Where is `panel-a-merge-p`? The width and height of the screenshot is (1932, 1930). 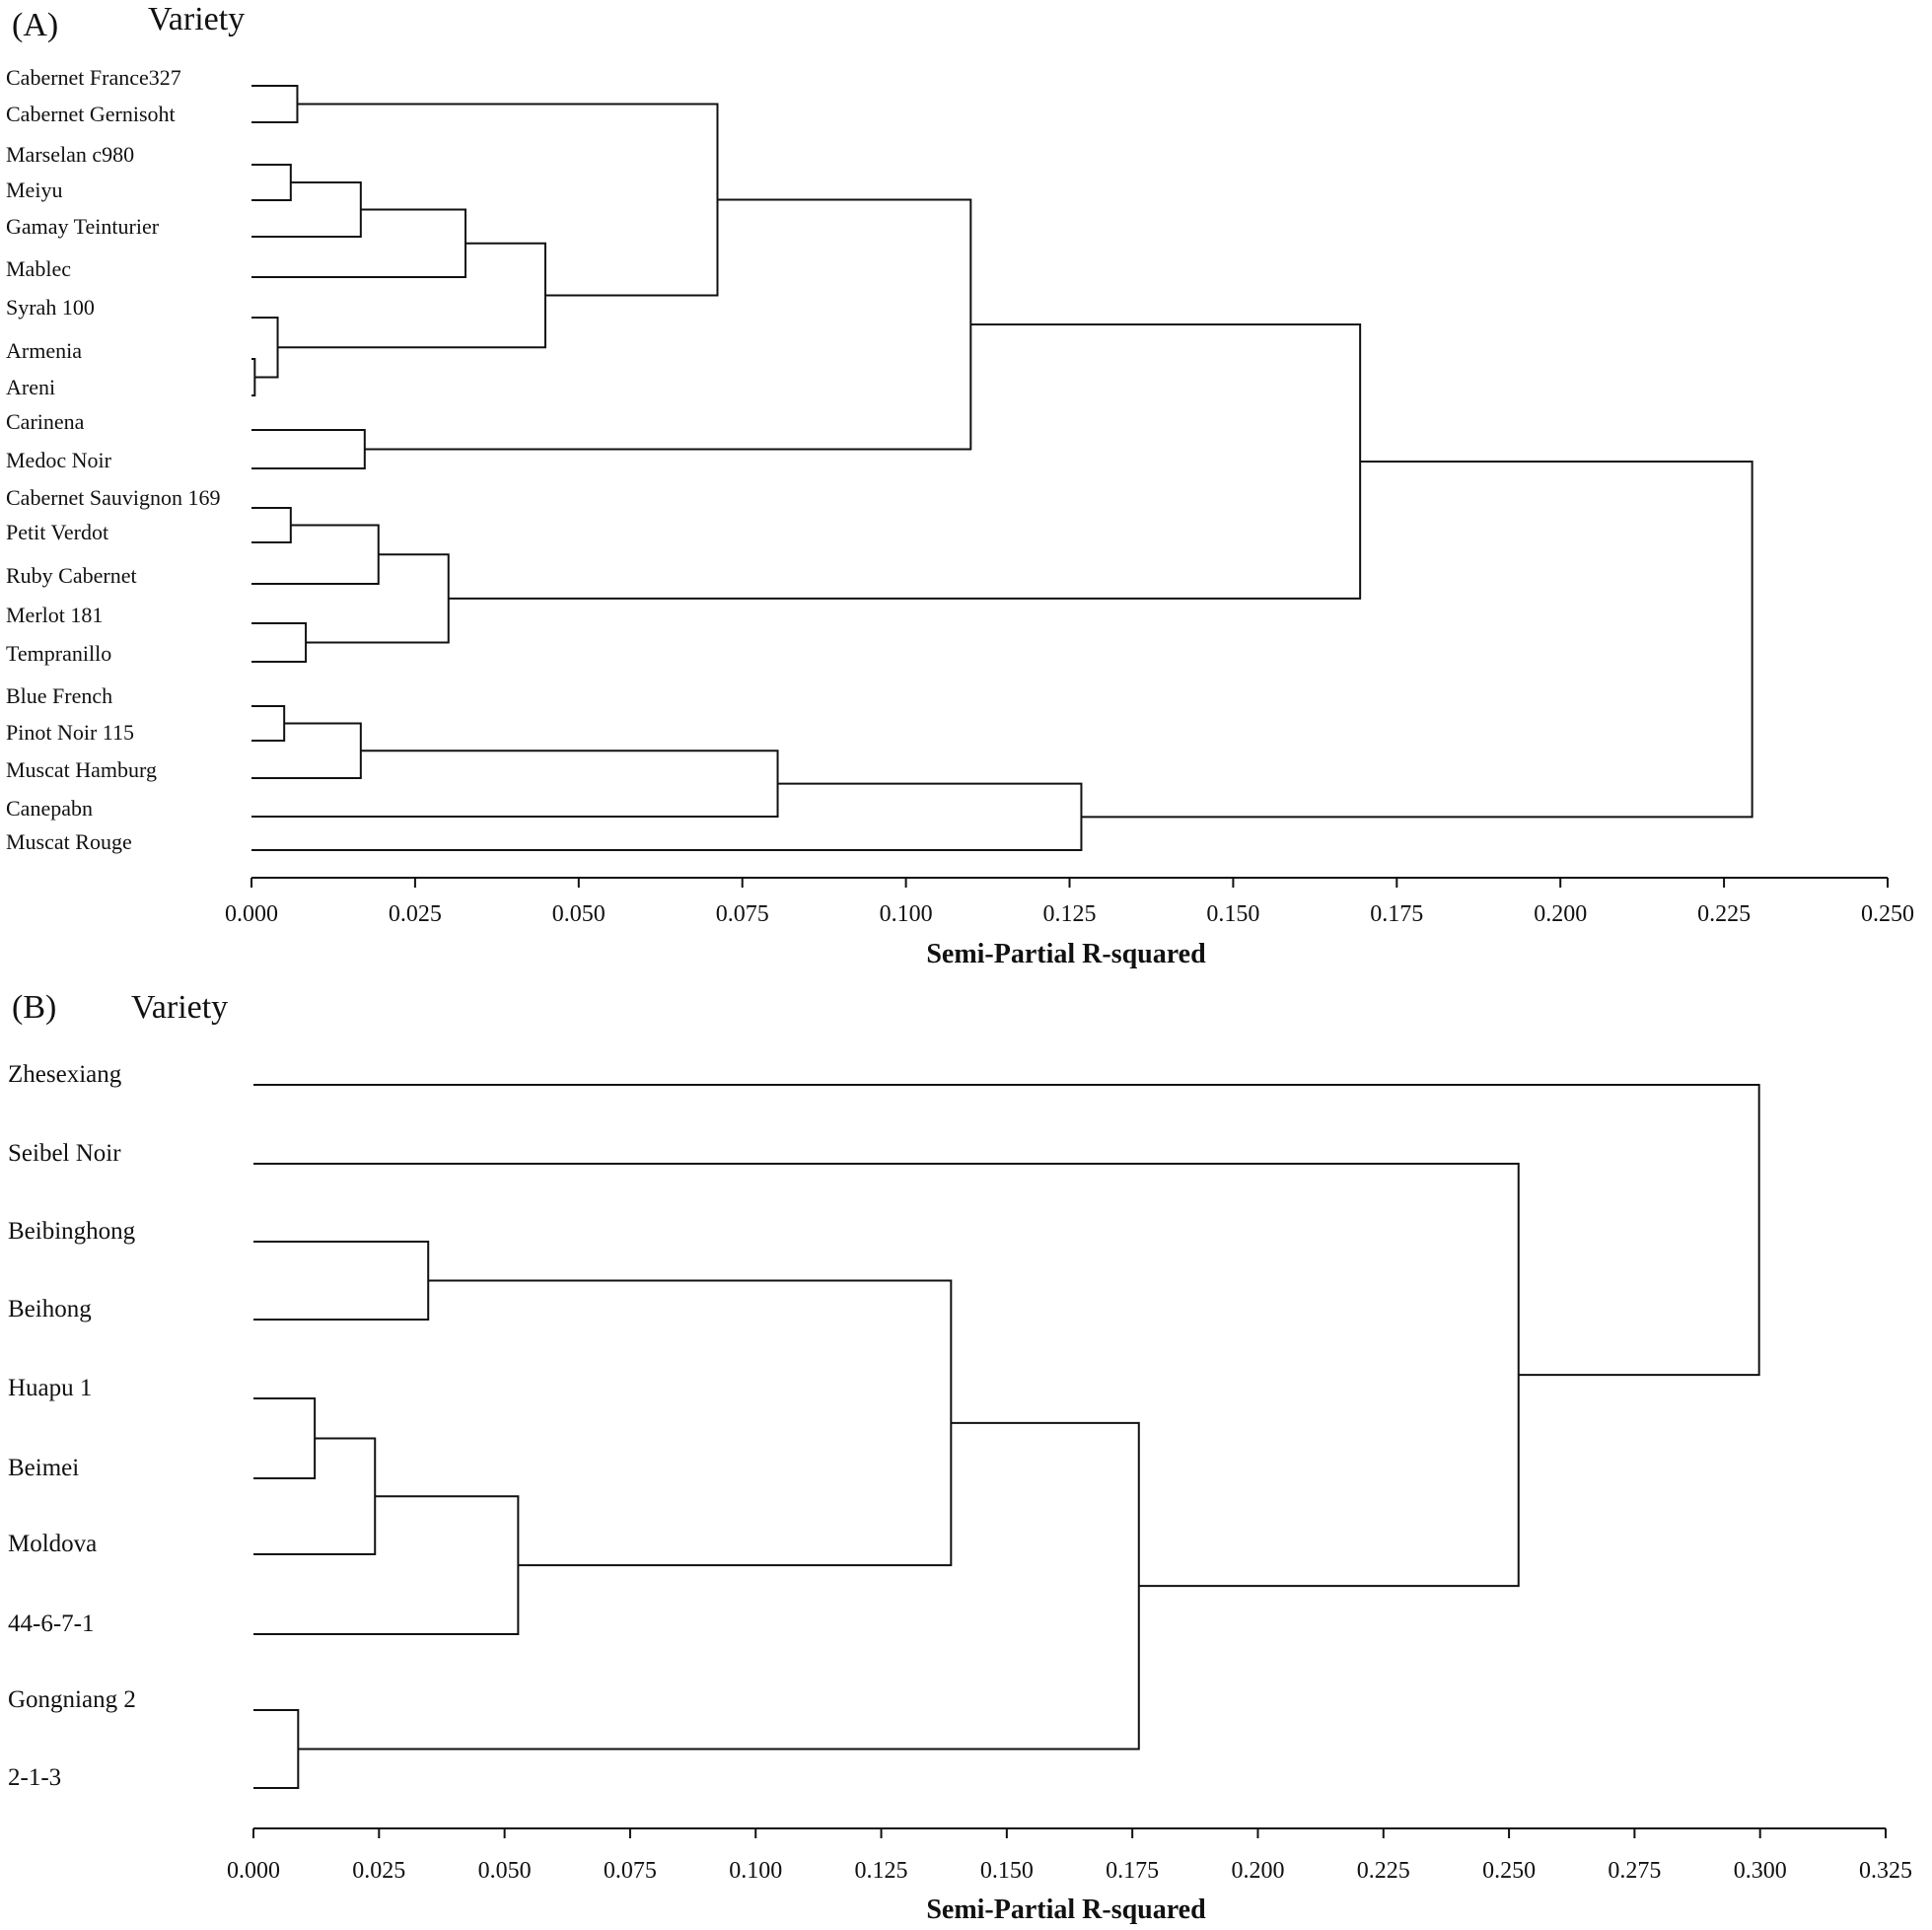
panel-a-merge-p is located at coordinates (268, 724).